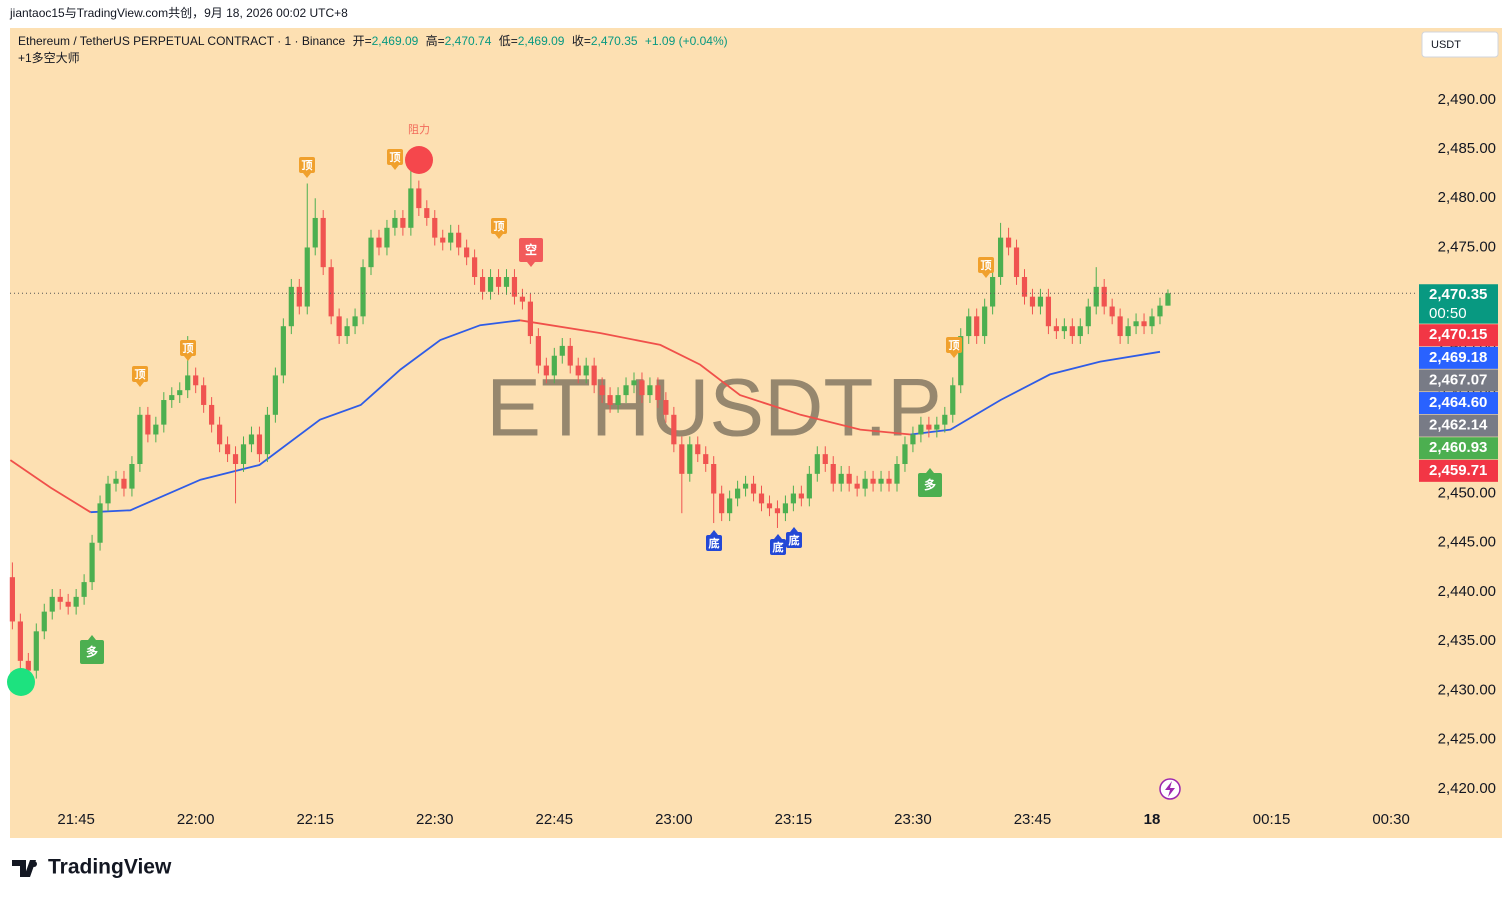  What do you see at coordinates (508, 41) in the screenshot?
I see `ohlc-label: 低=` at bounding box center [508, 41].